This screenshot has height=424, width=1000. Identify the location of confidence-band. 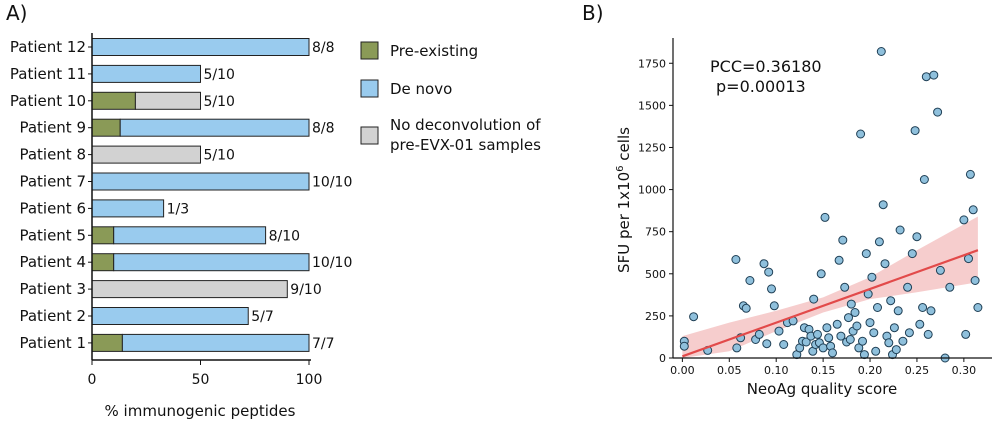
(830, 287).